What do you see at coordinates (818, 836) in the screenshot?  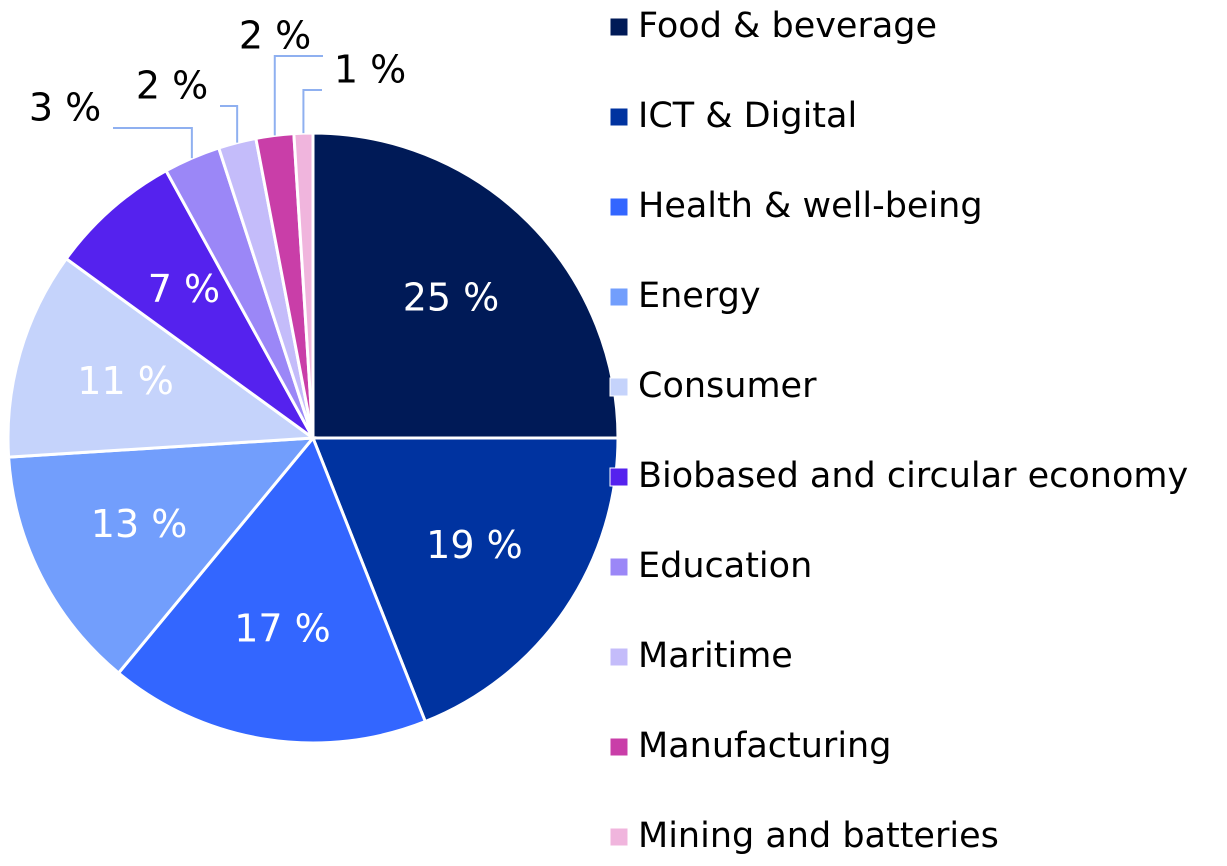 I see `legend-label: Mining and batteries` at bounding box center [818, 836].